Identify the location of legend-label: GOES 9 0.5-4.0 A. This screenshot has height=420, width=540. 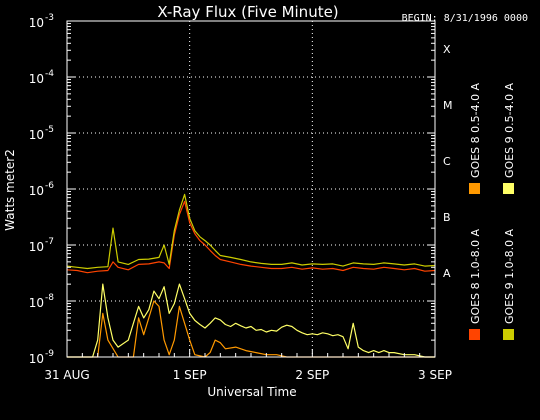
(509, 130).